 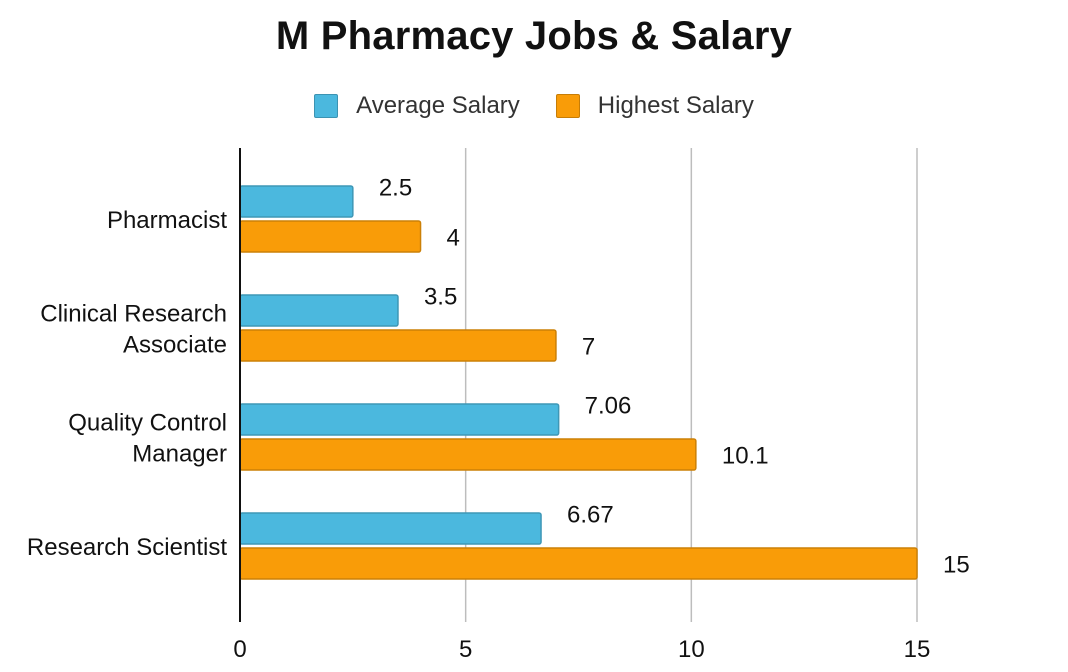 What do you see at coordinates (167, 220) in the screenshot?
I see `y-category-label: Pharmacist` at bounding box center [167, 220].